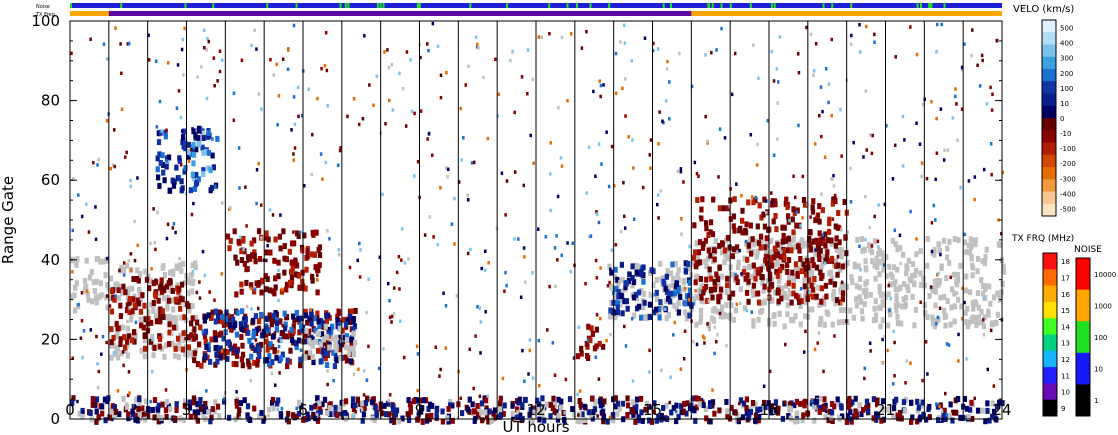 The width and height of the screenshot is (1118, 435). What do you see at coordinates (1083, 337) in the screenshot?
I see `colorbar-frame` at bounding box center [1083, 337].